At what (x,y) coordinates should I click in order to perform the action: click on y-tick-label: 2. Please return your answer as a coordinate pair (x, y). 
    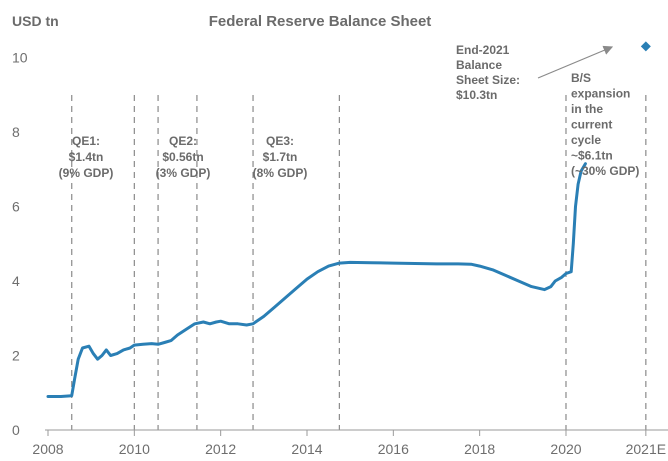
    Looking at the image, I should click on (16, 356).